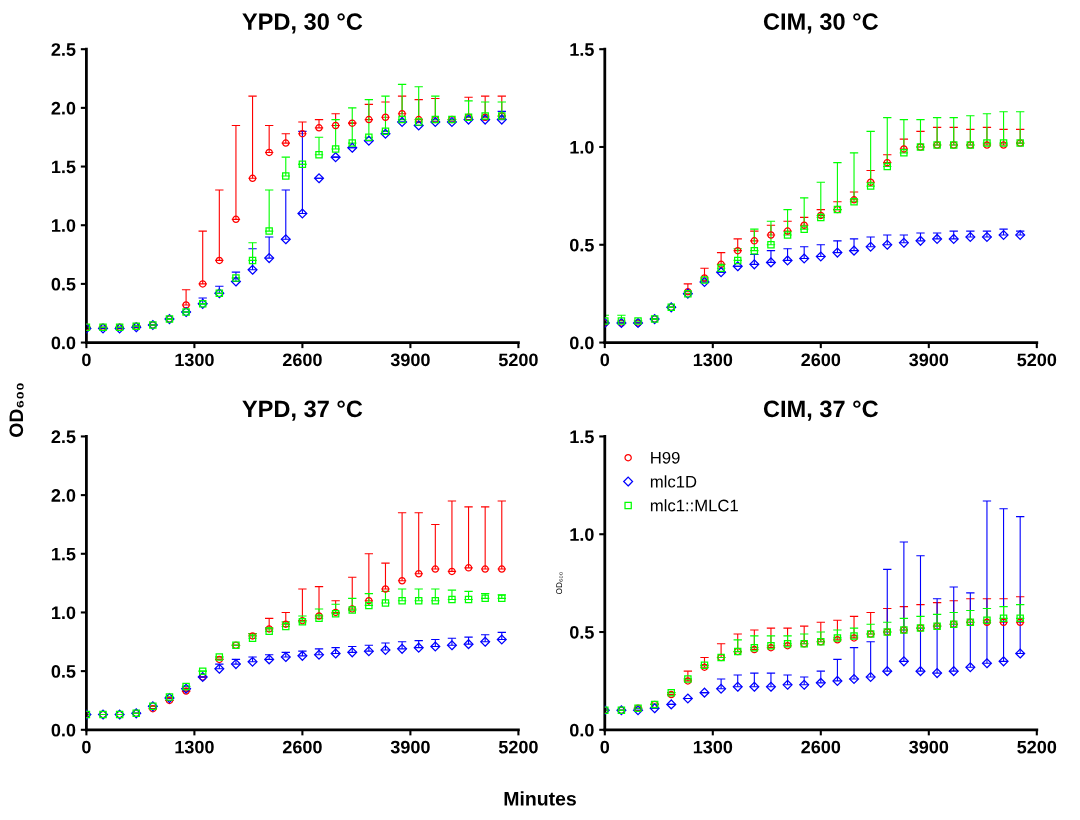 This screenshot has height=820, width=1080. What do you see at coordinates (821, 410) in the screenshot?
I see `chart-title: CIM, 37 °C` at bounding box center [821, 410].